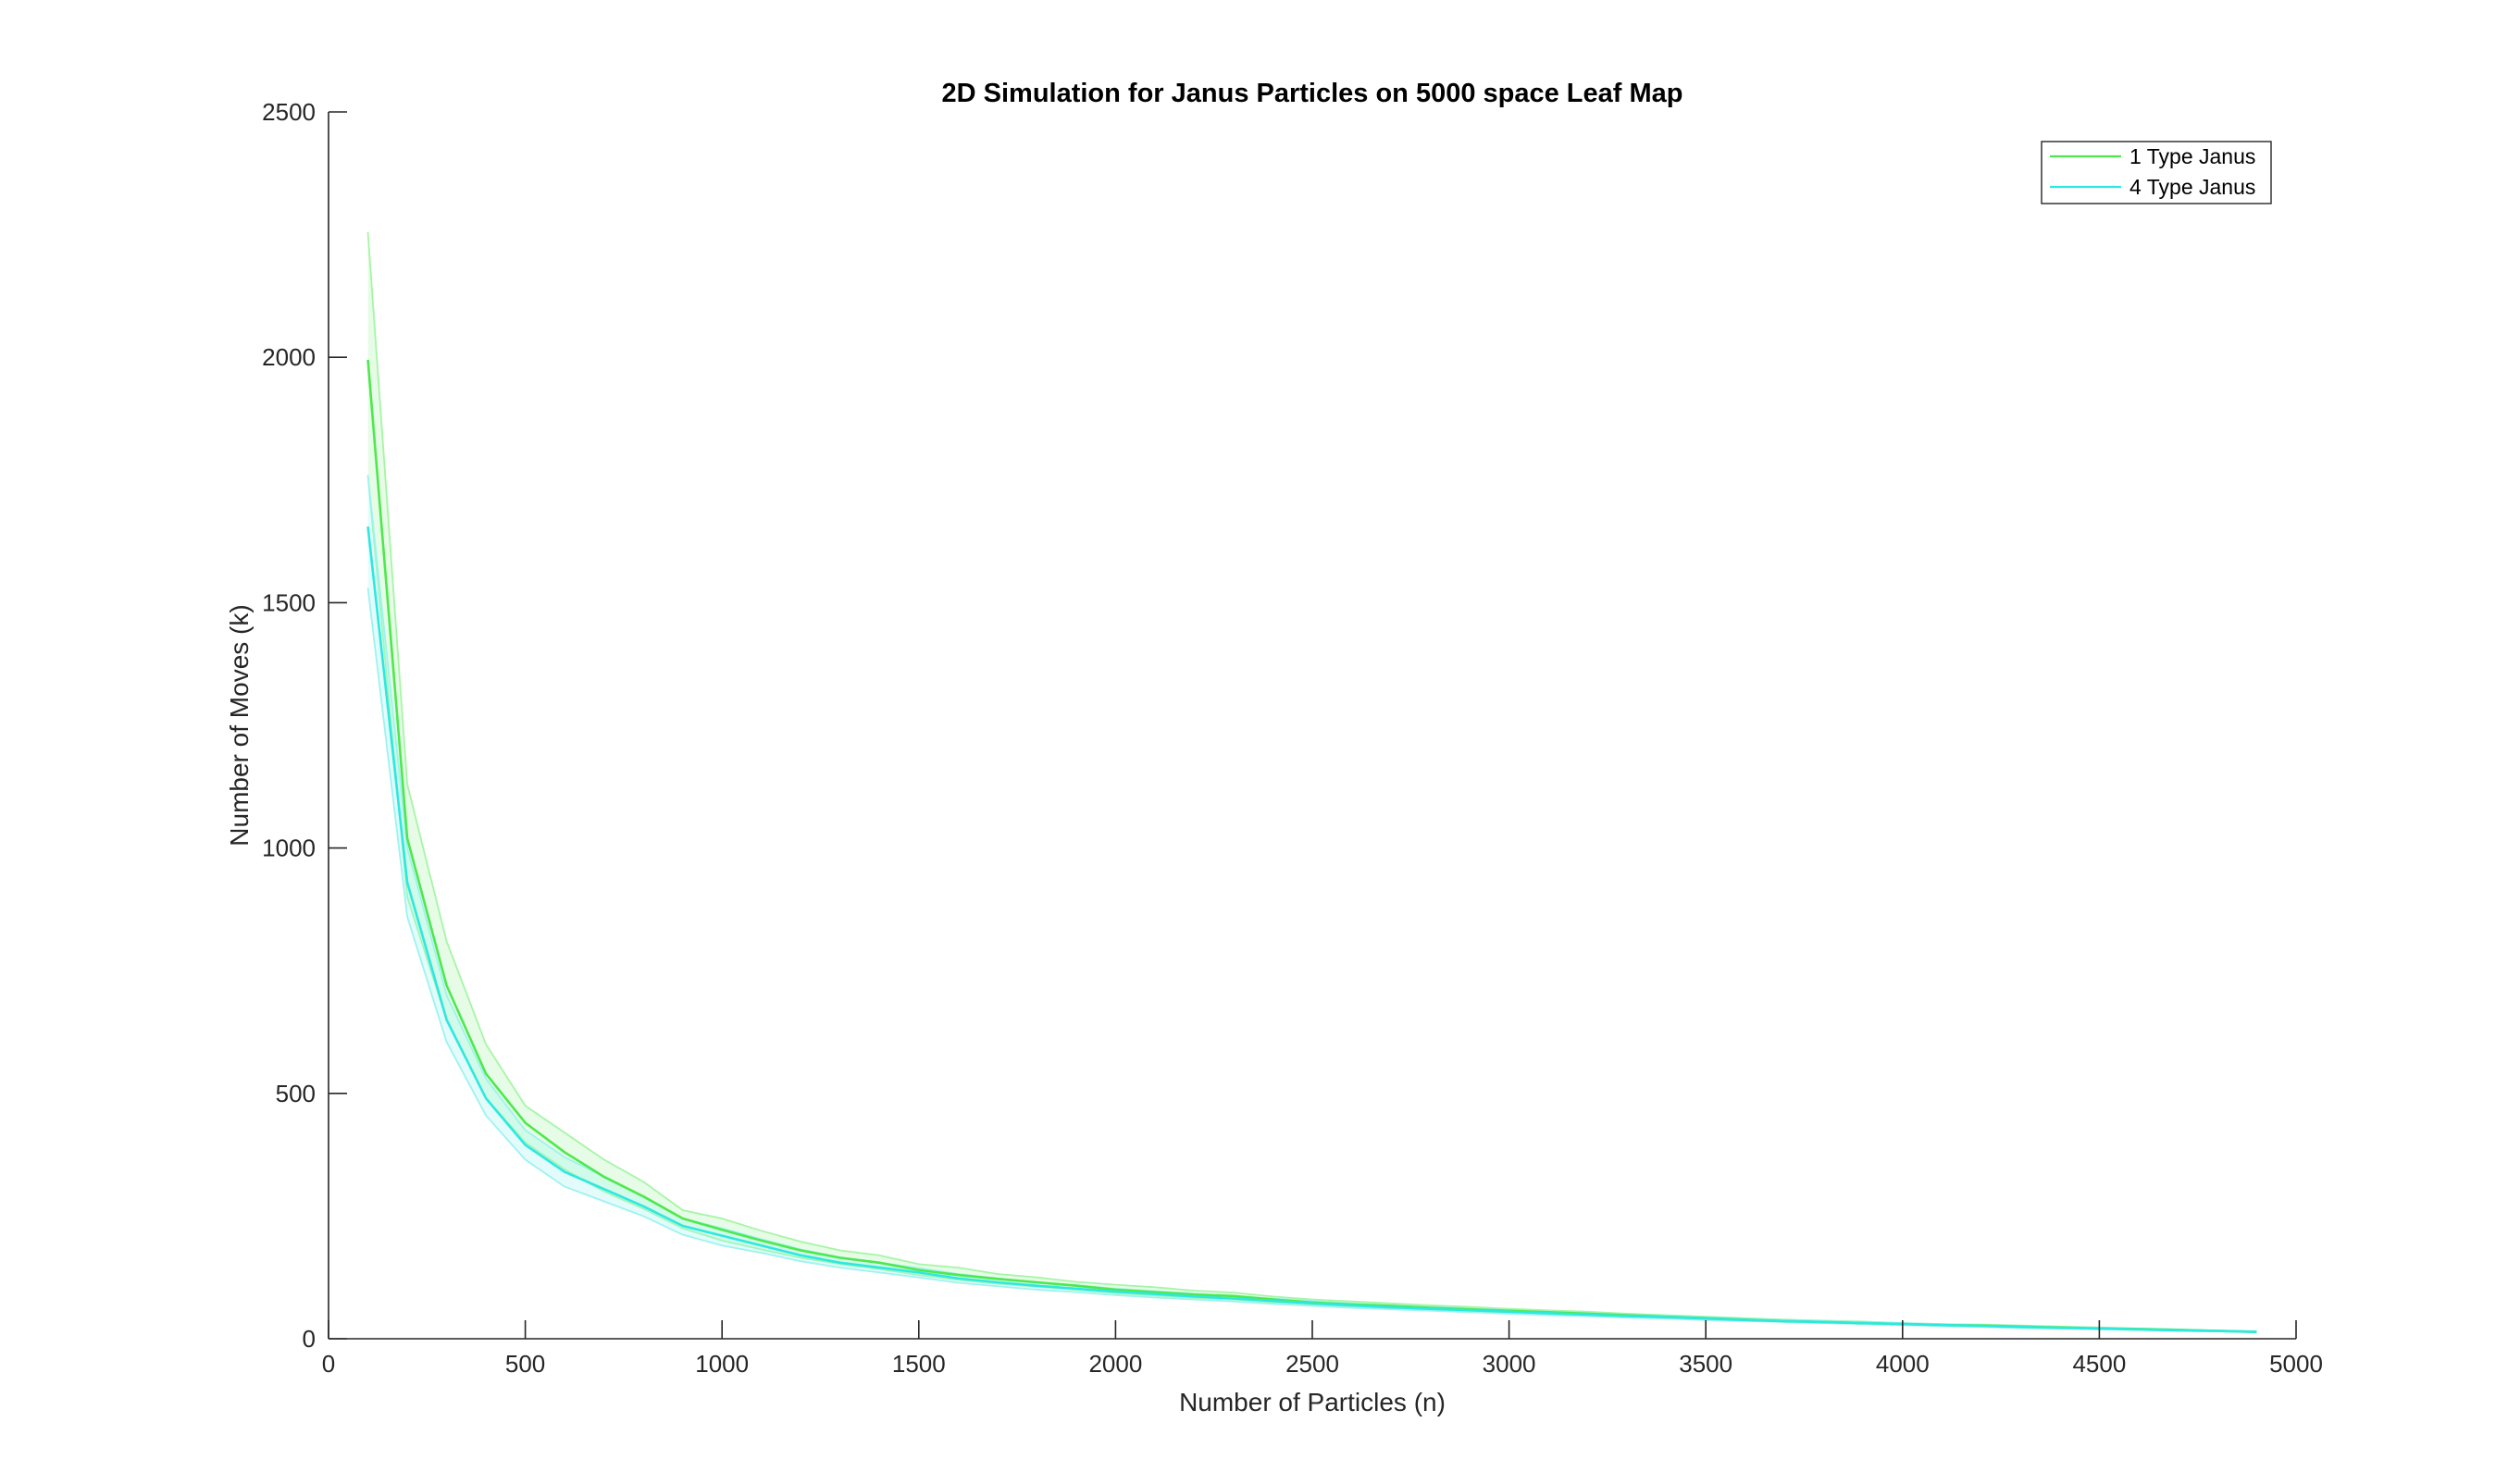  I want to click on y-ticks: 0 500 1000 1500 2000 2500, so click(304, 725).